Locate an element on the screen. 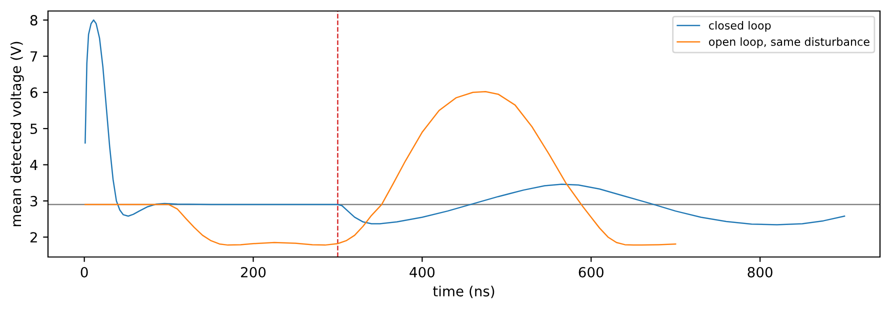 This screenshot has width=889, height=310. x-axis-title: time (ns) is located at coordinates (463, 292).